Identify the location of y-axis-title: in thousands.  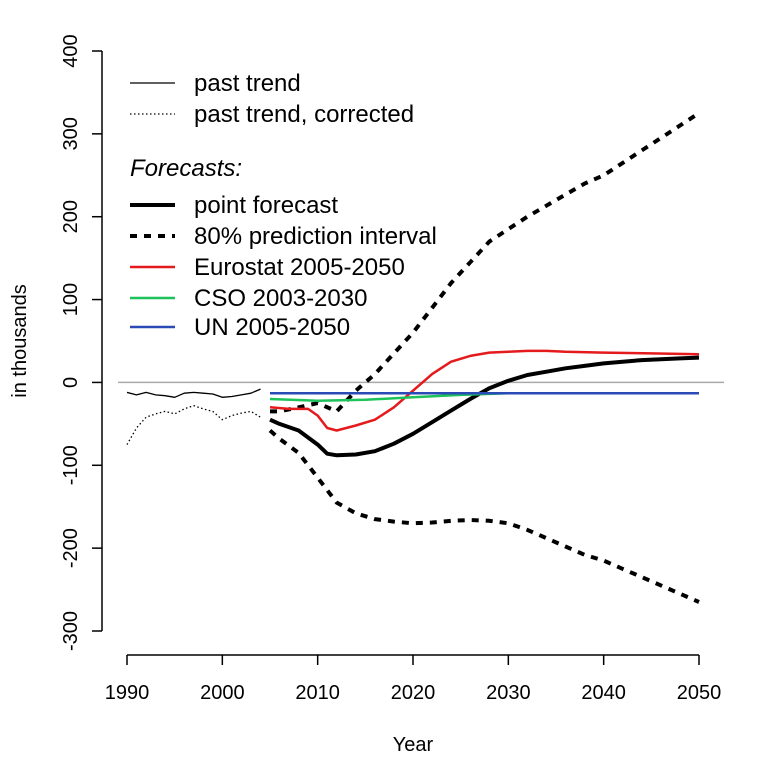
(20, 340).